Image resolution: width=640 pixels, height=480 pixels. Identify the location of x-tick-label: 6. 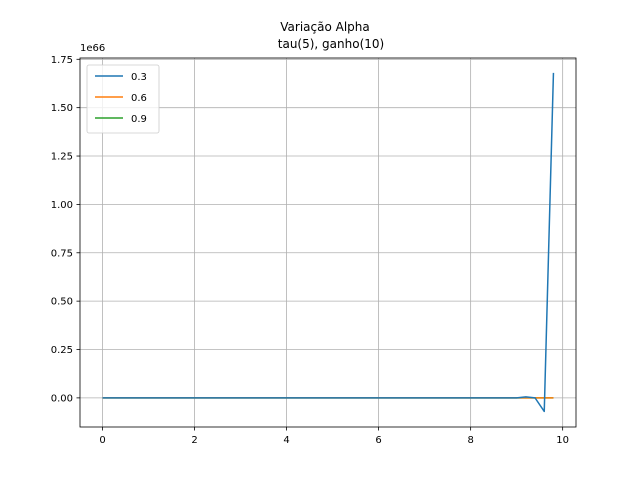
(378, 440).